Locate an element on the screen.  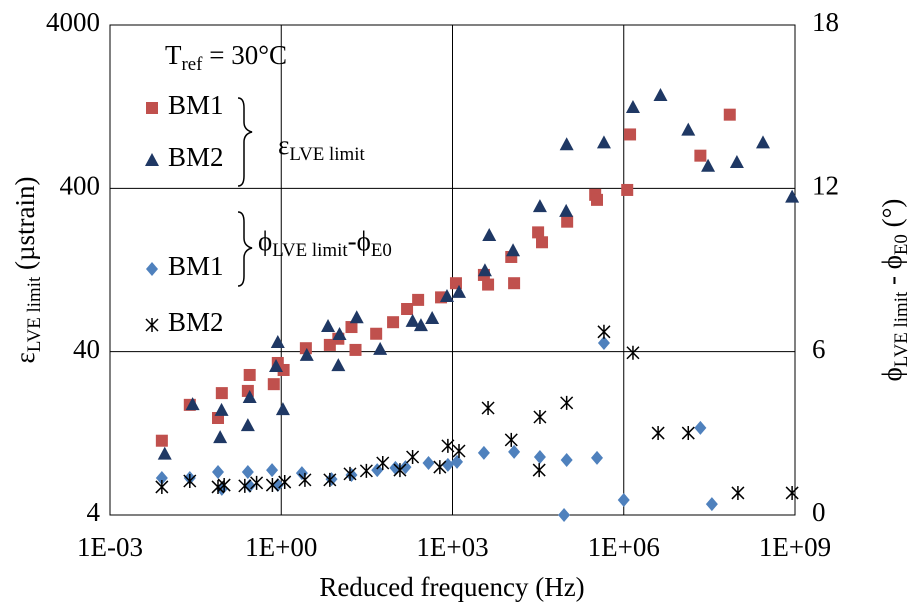
label-part: T is located at coordinates (173, 55).